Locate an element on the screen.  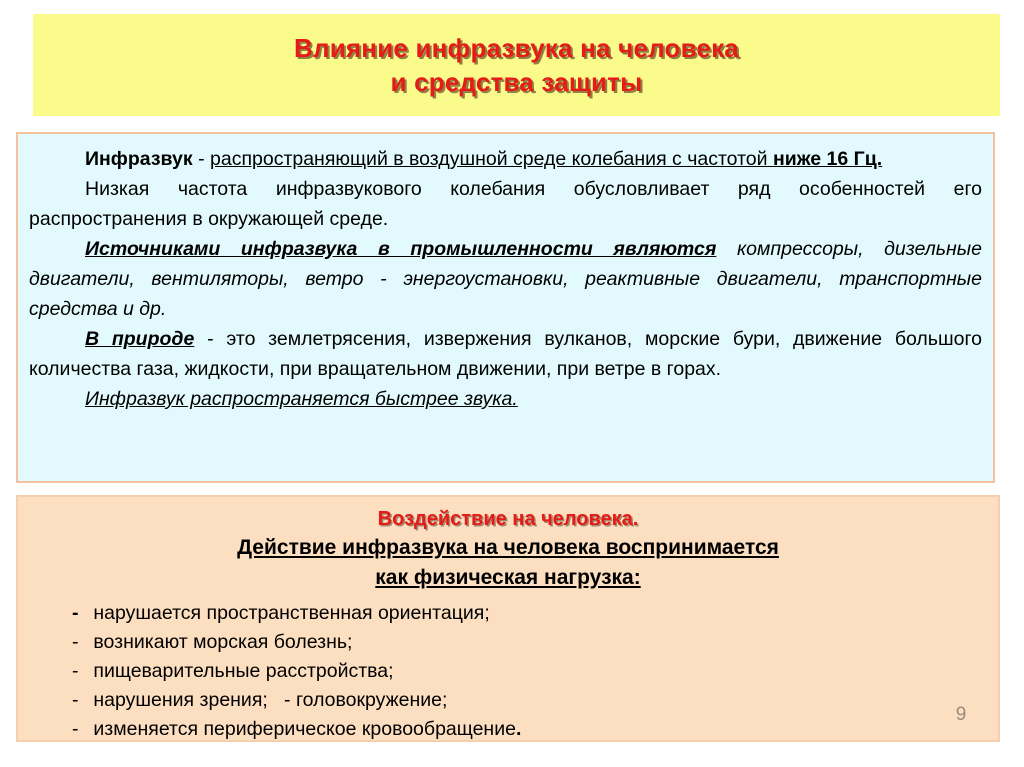
list-item-label: нарушается пространственная ориентация; is located at coordinates (289, 613).